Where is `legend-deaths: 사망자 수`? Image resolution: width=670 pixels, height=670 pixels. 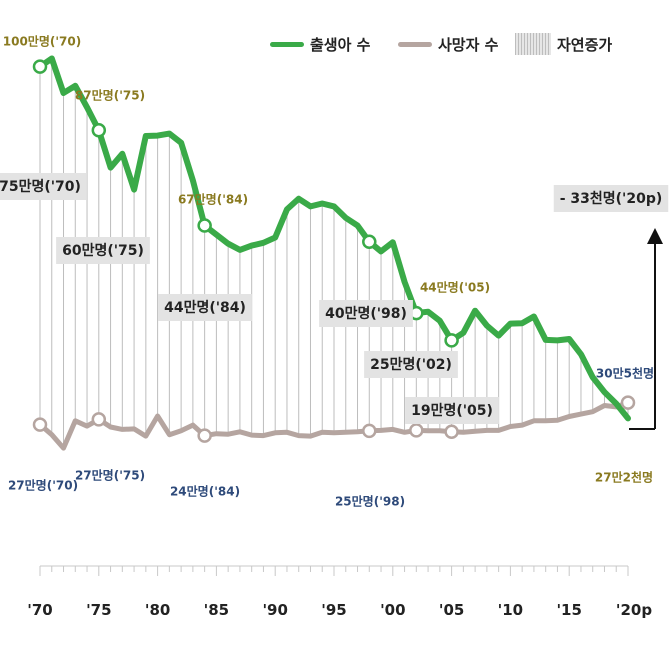 legend-deaths: 사망자 수 is located at coordinates (448, 44).